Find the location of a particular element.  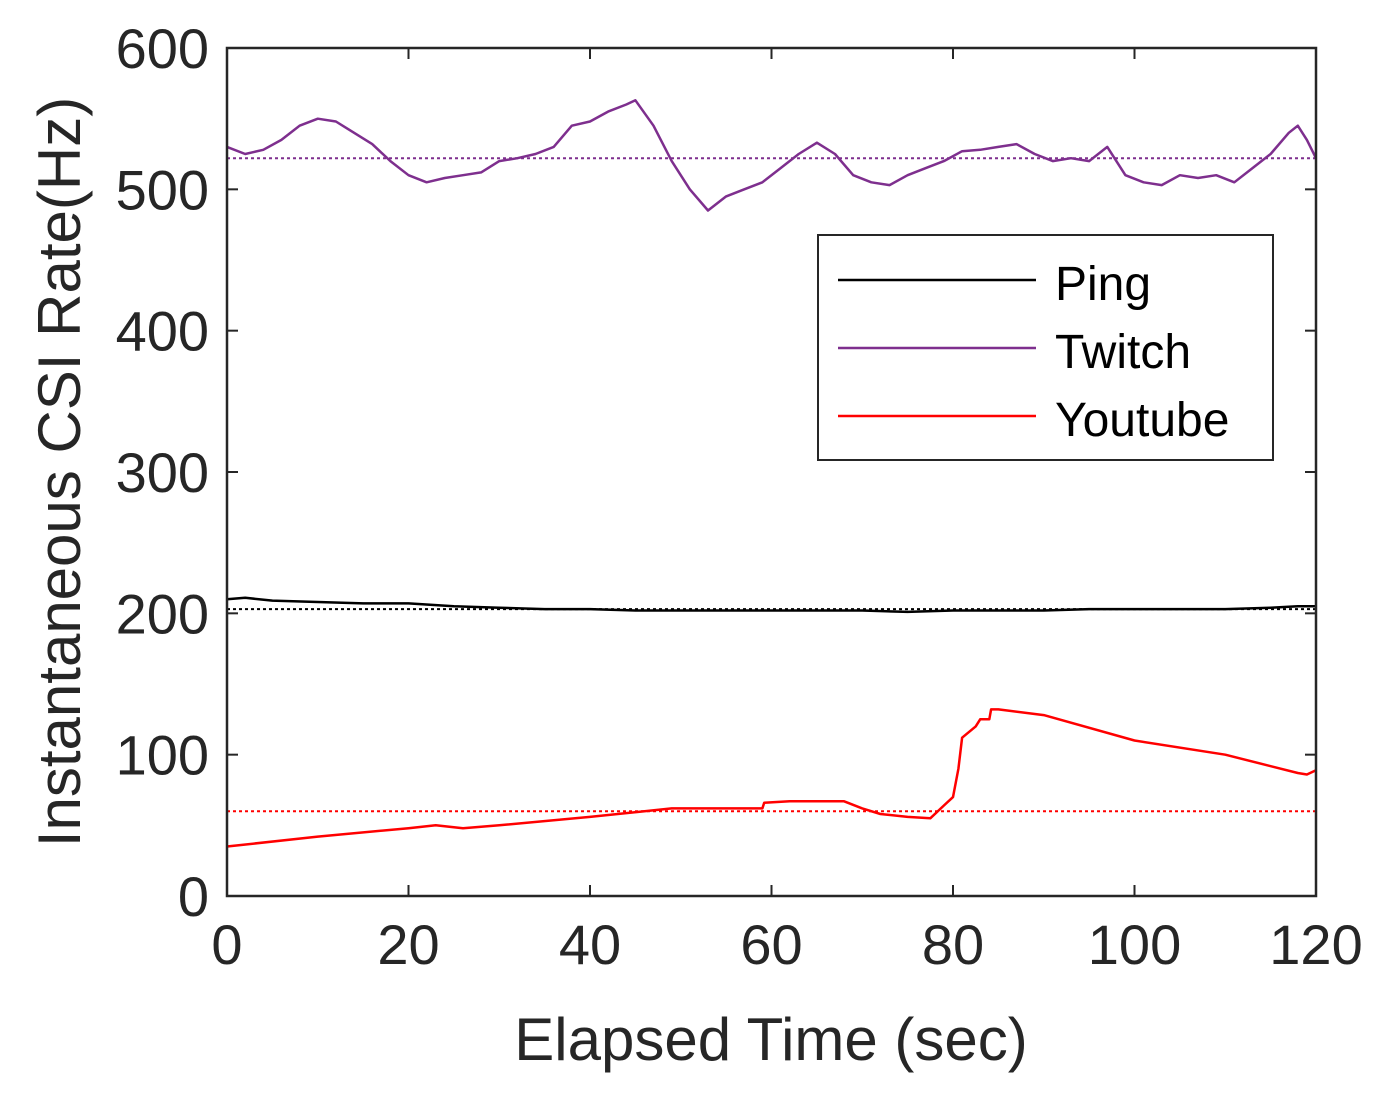

y-tick-label: 400 is located at coordinates (162, 331).